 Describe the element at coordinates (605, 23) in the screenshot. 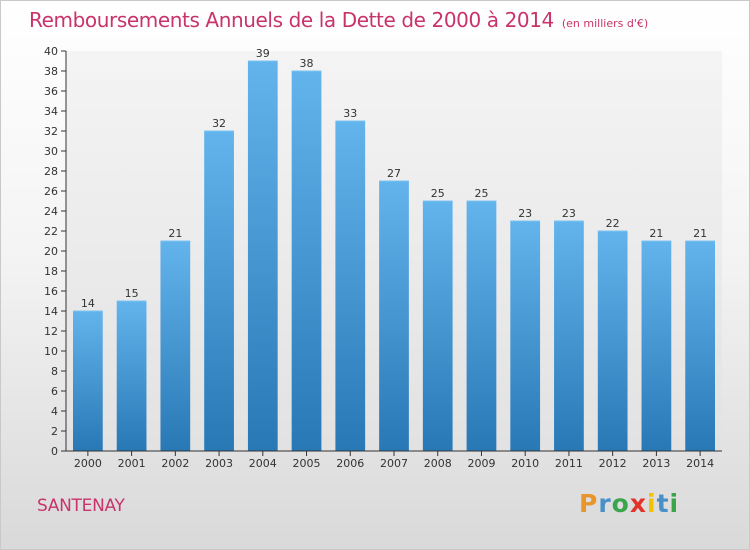

I see `chart-subtitle: (en milliers d'€)` at that location.